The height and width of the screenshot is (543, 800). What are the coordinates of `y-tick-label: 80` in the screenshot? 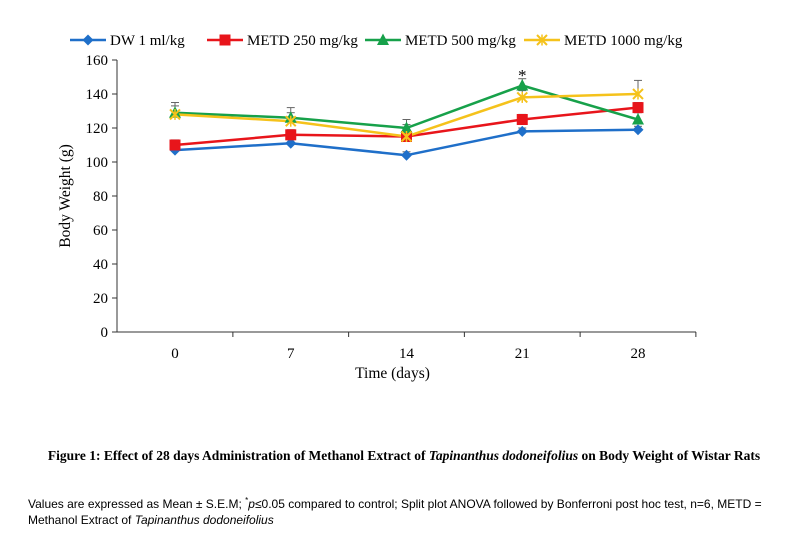 It's located at (100, 197).